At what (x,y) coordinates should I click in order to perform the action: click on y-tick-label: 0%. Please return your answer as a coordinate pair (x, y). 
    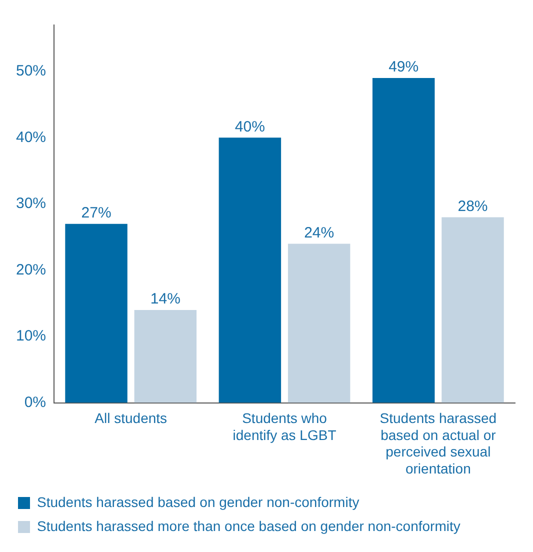
    Looking at the image, I should click on (35, 402).